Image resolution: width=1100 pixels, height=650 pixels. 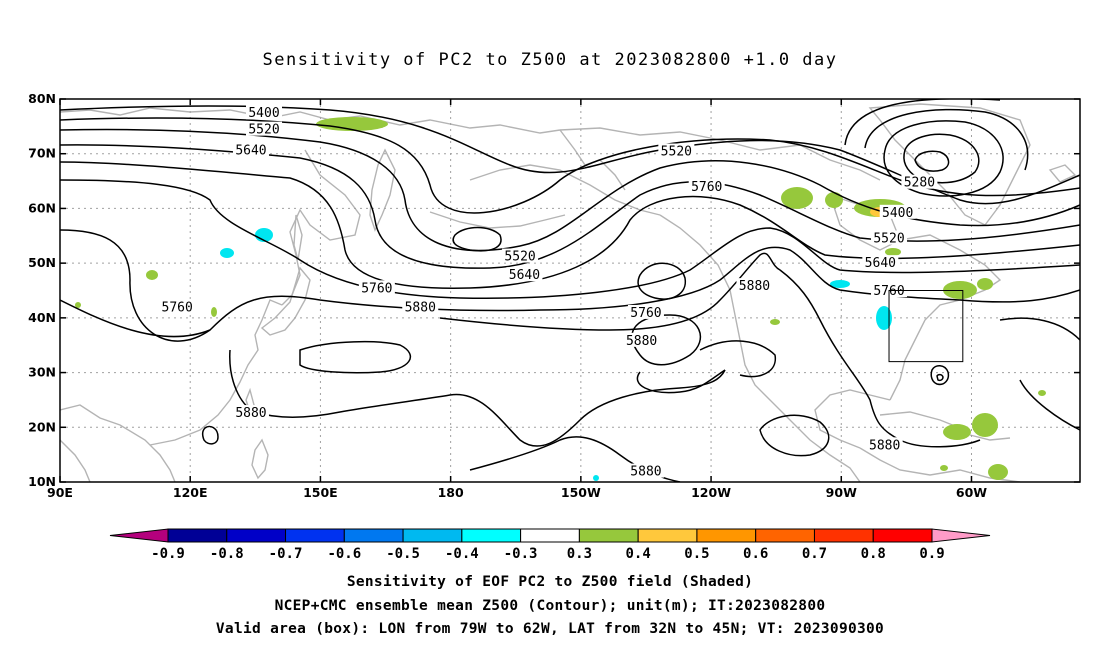 What do you see at coordinates (696, 554) in the screenshot?
I see `colorbar-tick-label: 0.5` at bounding box center [696, 554].